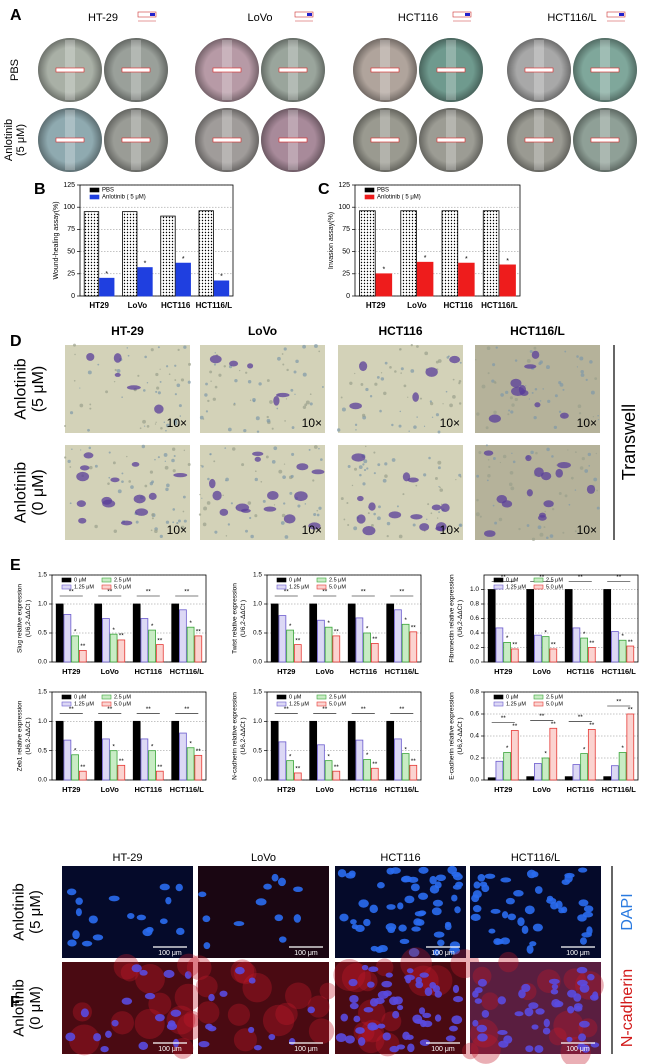 The width and height of the screenshot is (645, 1064). Describe the element at coordinates (554, 587) in the screenshot. I see `legend-label: 5.0 μM` at that location.